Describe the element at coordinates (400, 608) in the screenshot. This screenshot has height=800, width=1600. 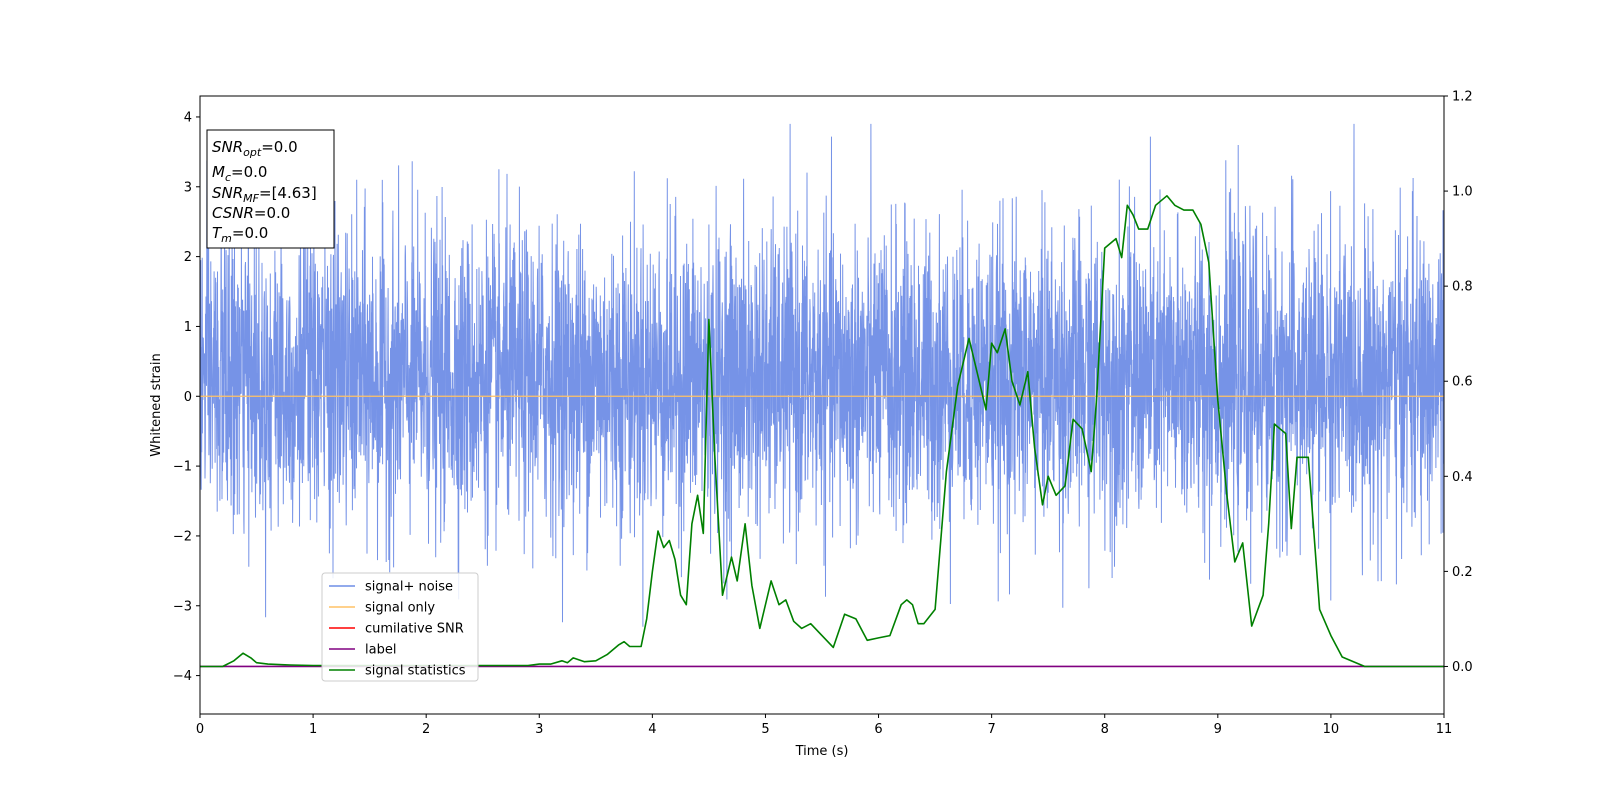
I see `legend-label: signal only` at that location.